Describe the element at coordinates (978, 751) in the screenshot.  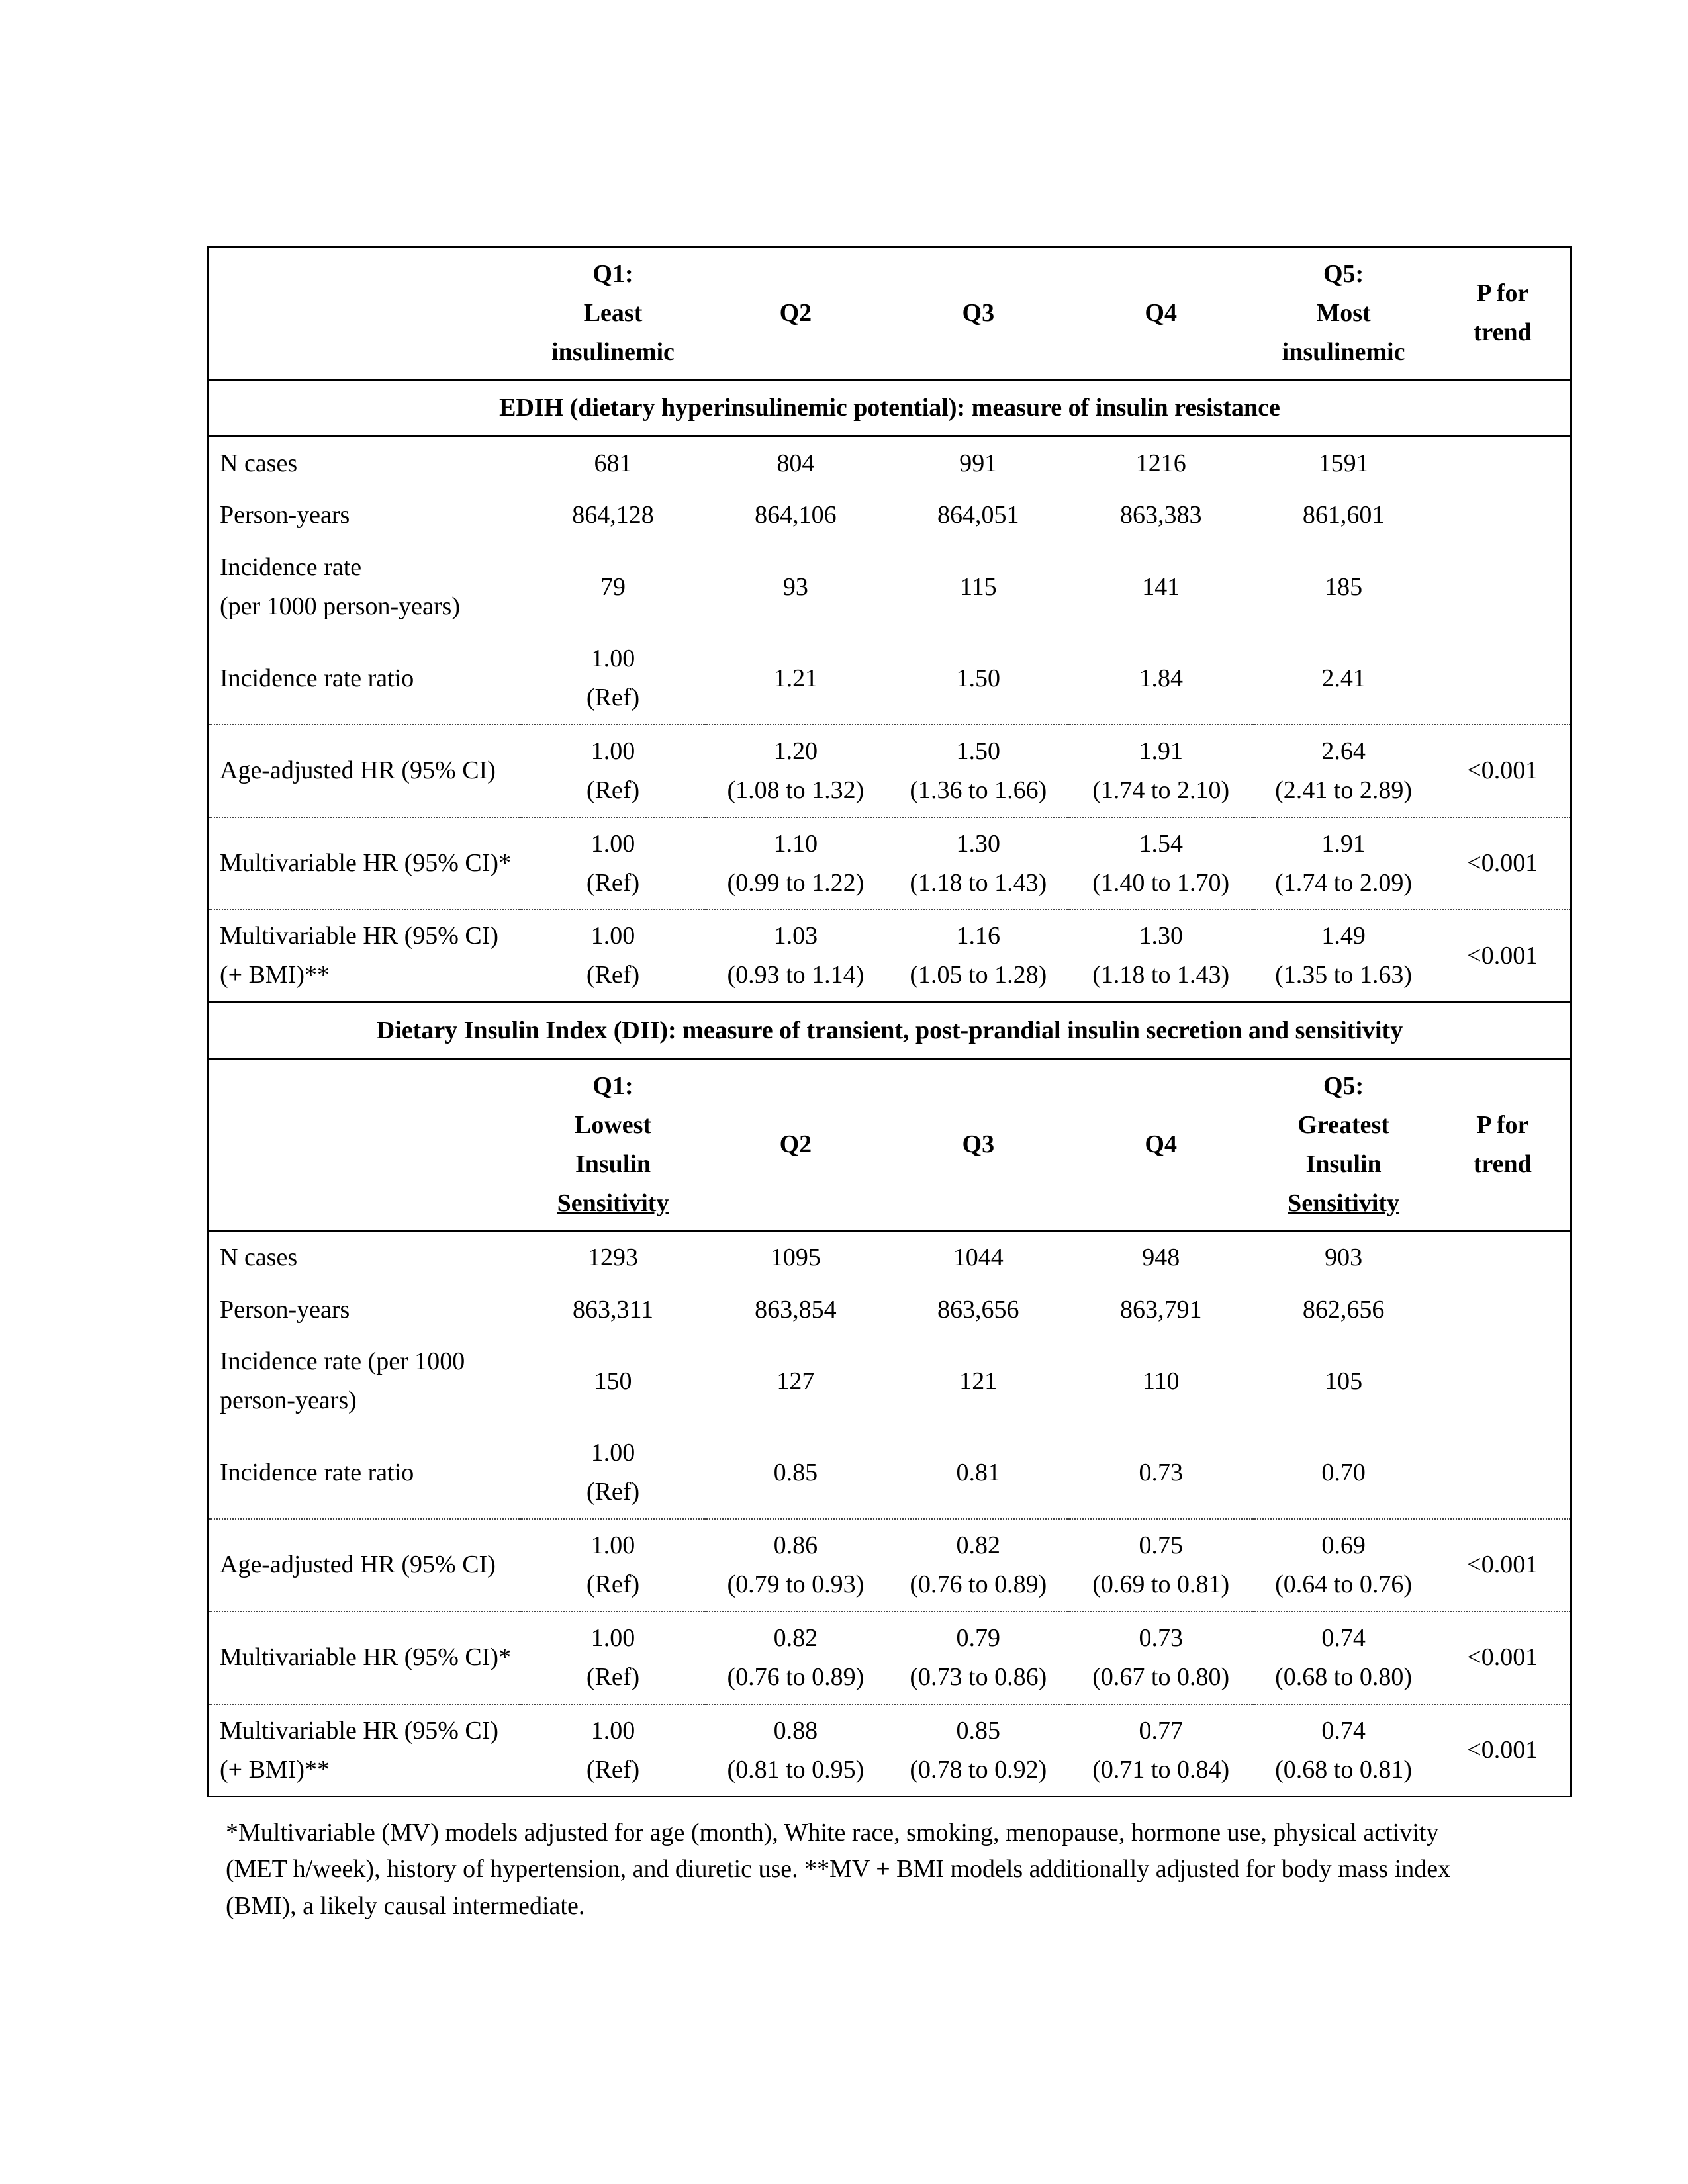
I see `cell-value: 1.50` at that location.